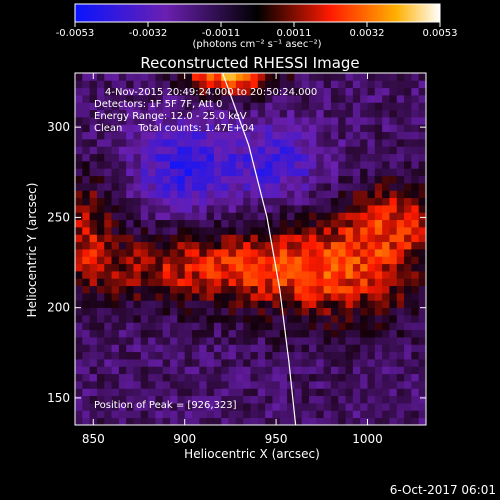 Image resolution: width=500 pixels, height=500 pixels. Describe the element at coordinates (367, 439) in the screenshot. I see `x-tick-label: 1000` at that location.